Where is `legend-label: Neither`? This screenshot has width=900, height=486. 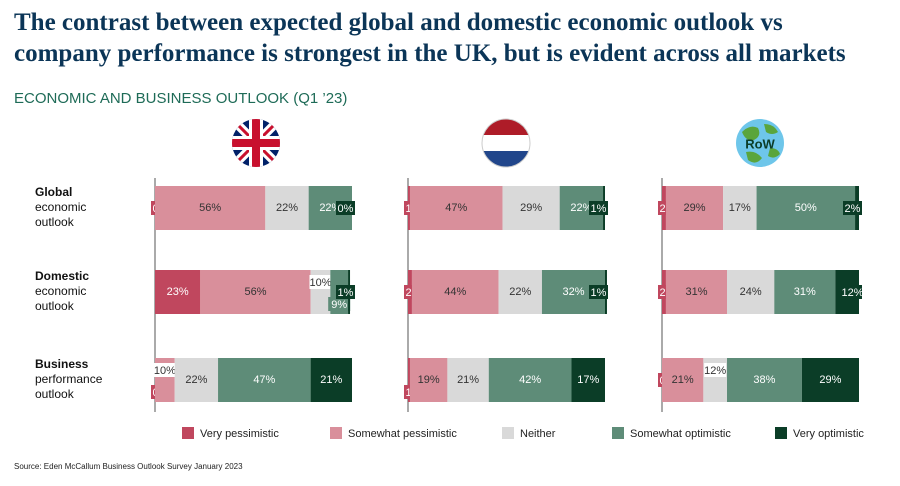 legend-label: Neither is located at coordinates (538, 434).